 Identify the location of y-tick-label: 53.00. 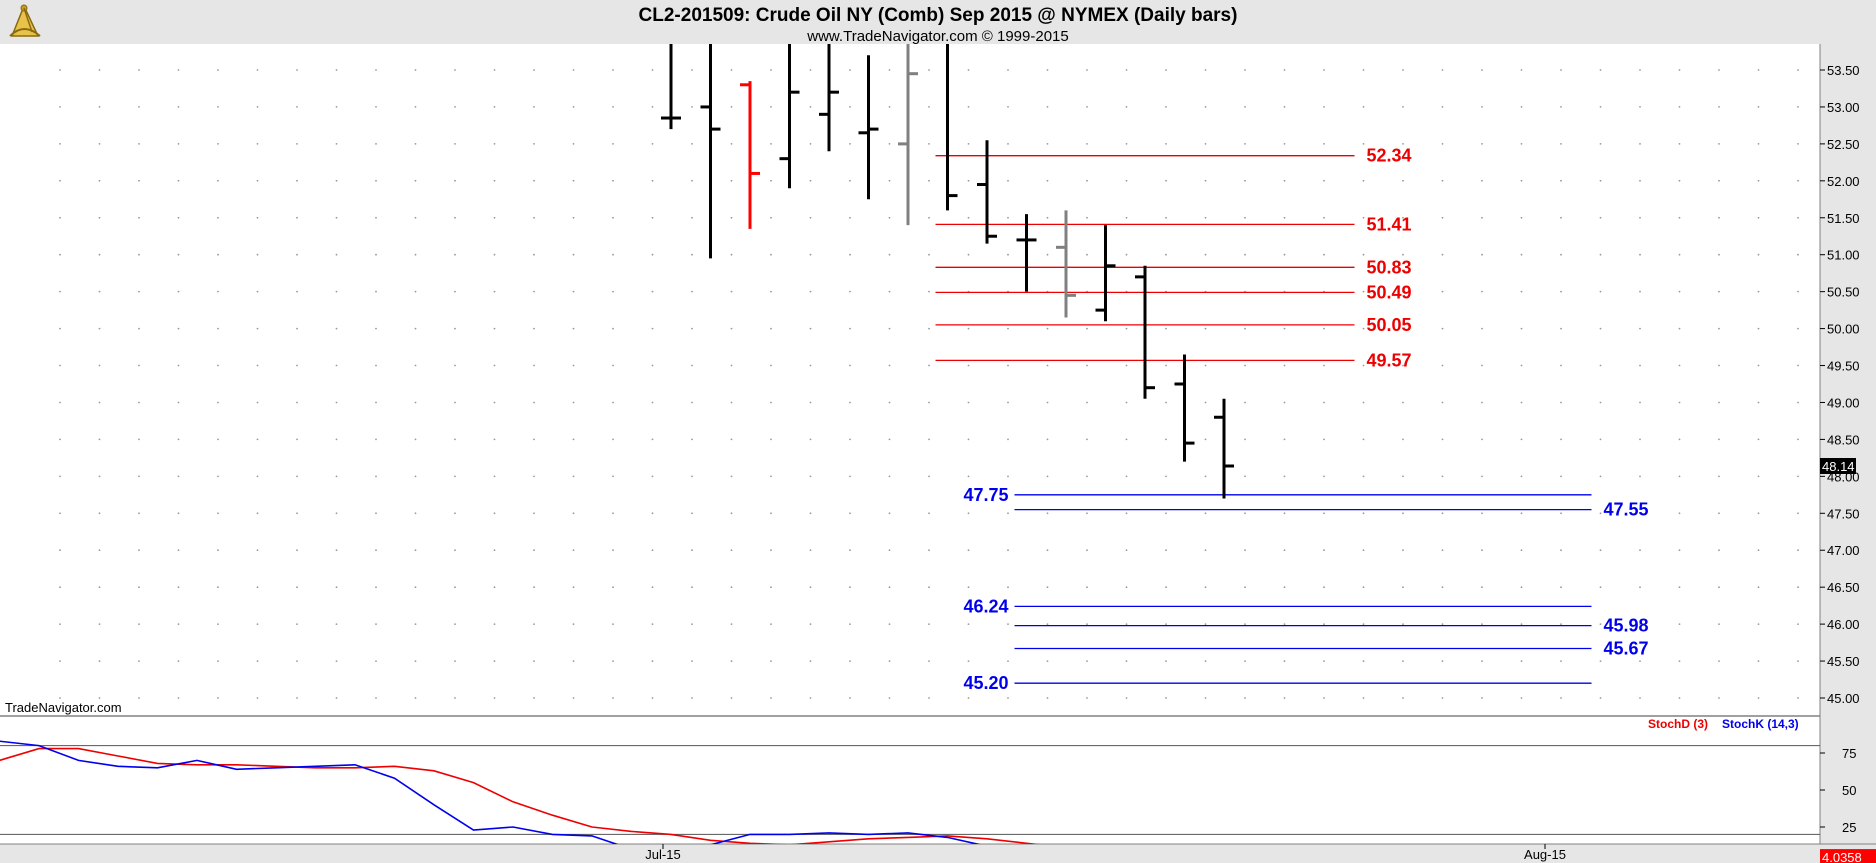
(1843, 107).